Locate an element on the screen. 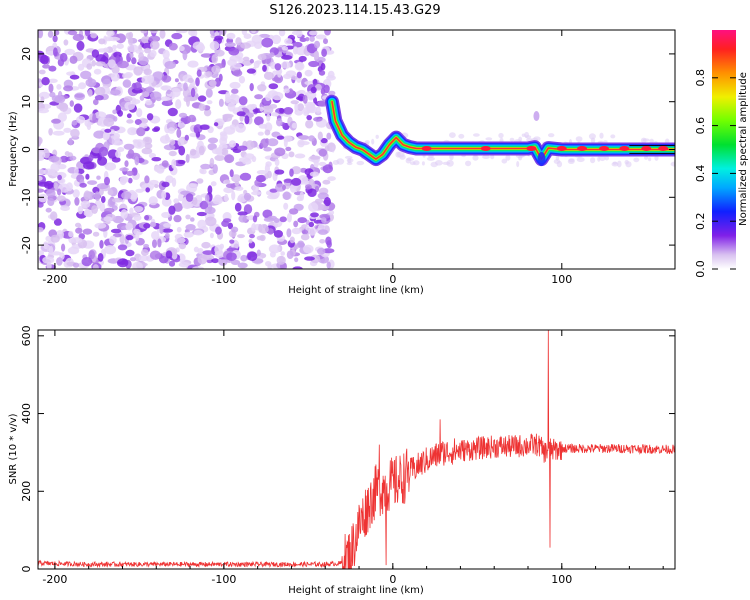  colorbar-tick-label: 0.4 is located at coordinates (700, 174).